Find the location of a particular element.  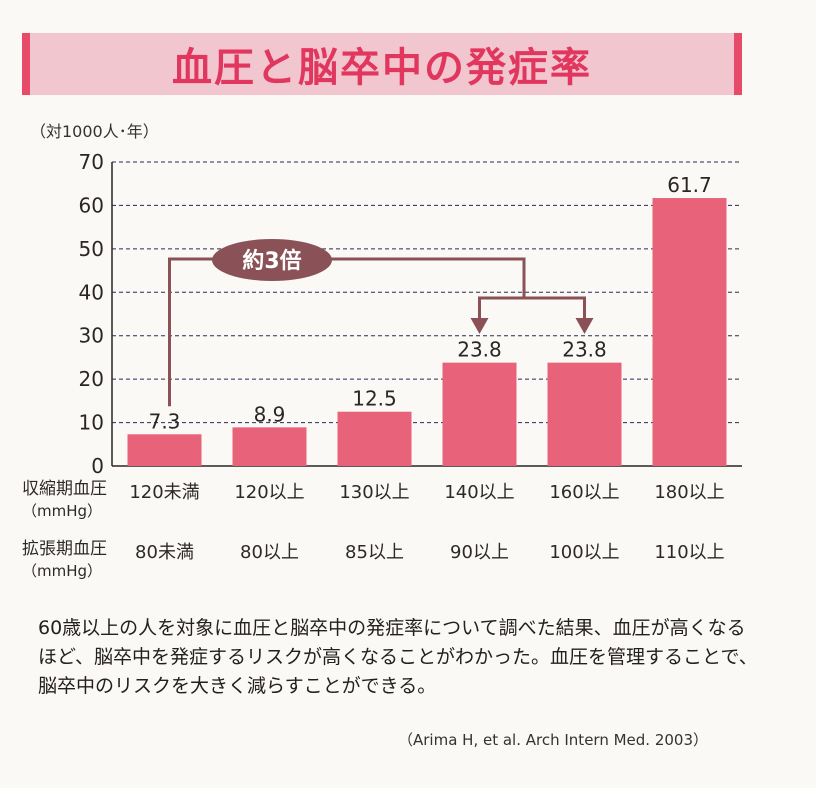

y-tick-label: 30 is located at coordinates (91, 336).